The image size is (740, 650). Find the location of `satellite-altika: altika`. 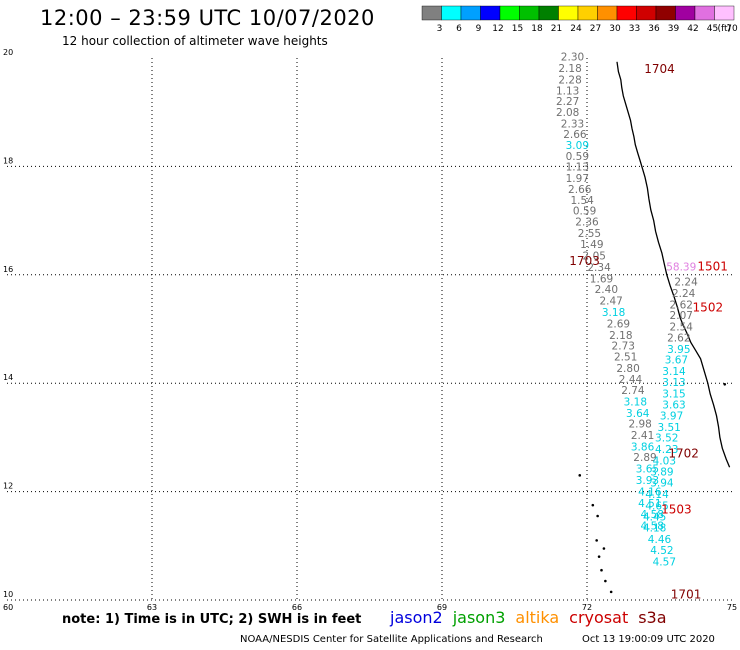

satellite-altika: altika is located at coordinates (537, 617).